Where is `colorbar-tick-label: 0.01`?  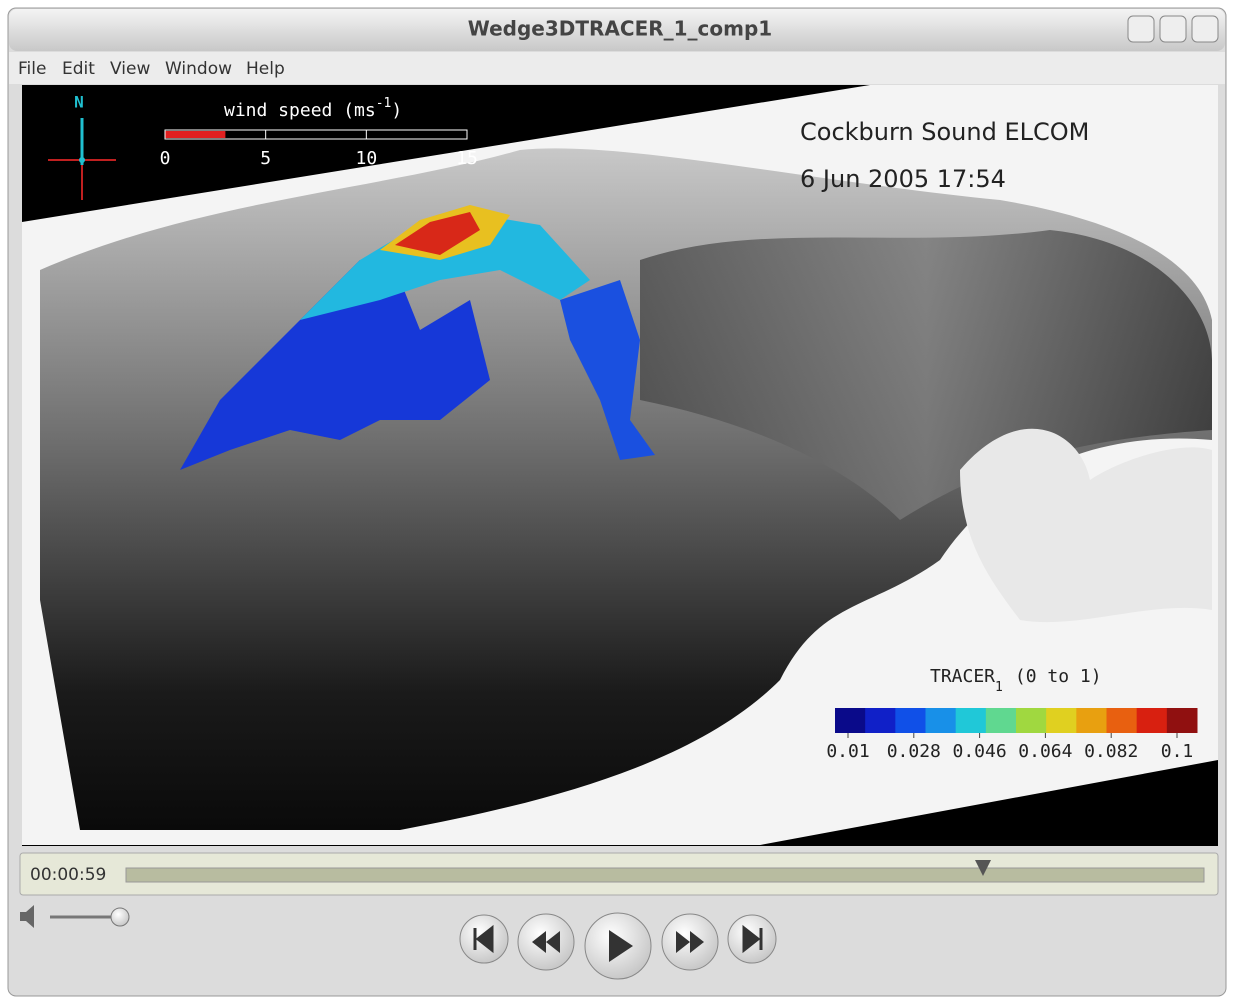
colorbar-tick-label: 0.01 is located at coordinates (847, 751).